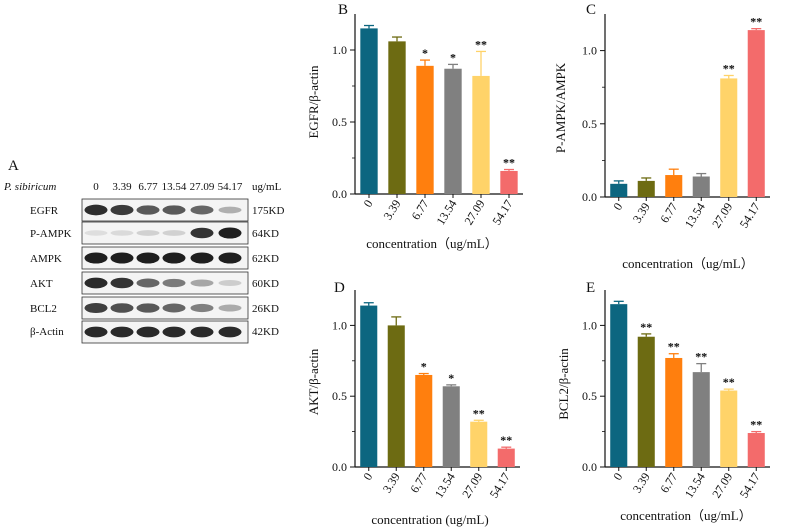 This screenshot has height=530, width=789. Describe the element at coordinates (424, 367) in the screenshot. I see `panel-d-significance-label: *` at that location.